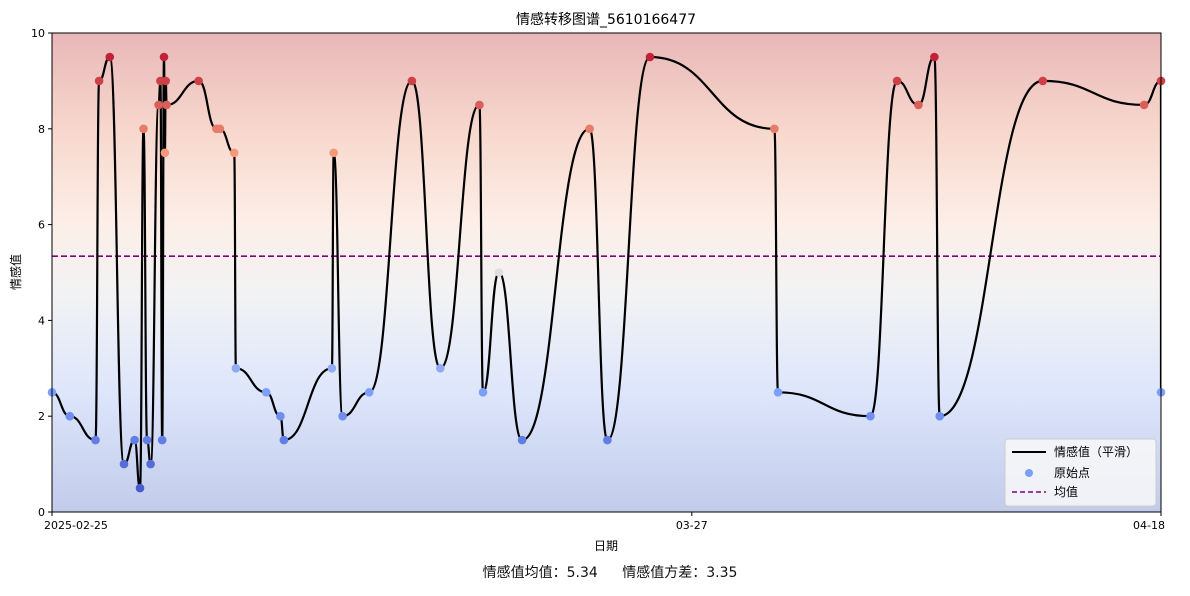 This screenshot has width=1190, height=596. Describe the element at coordinates (38, 33) in the screenshot. I see `y-tick-label: 10` at that location.